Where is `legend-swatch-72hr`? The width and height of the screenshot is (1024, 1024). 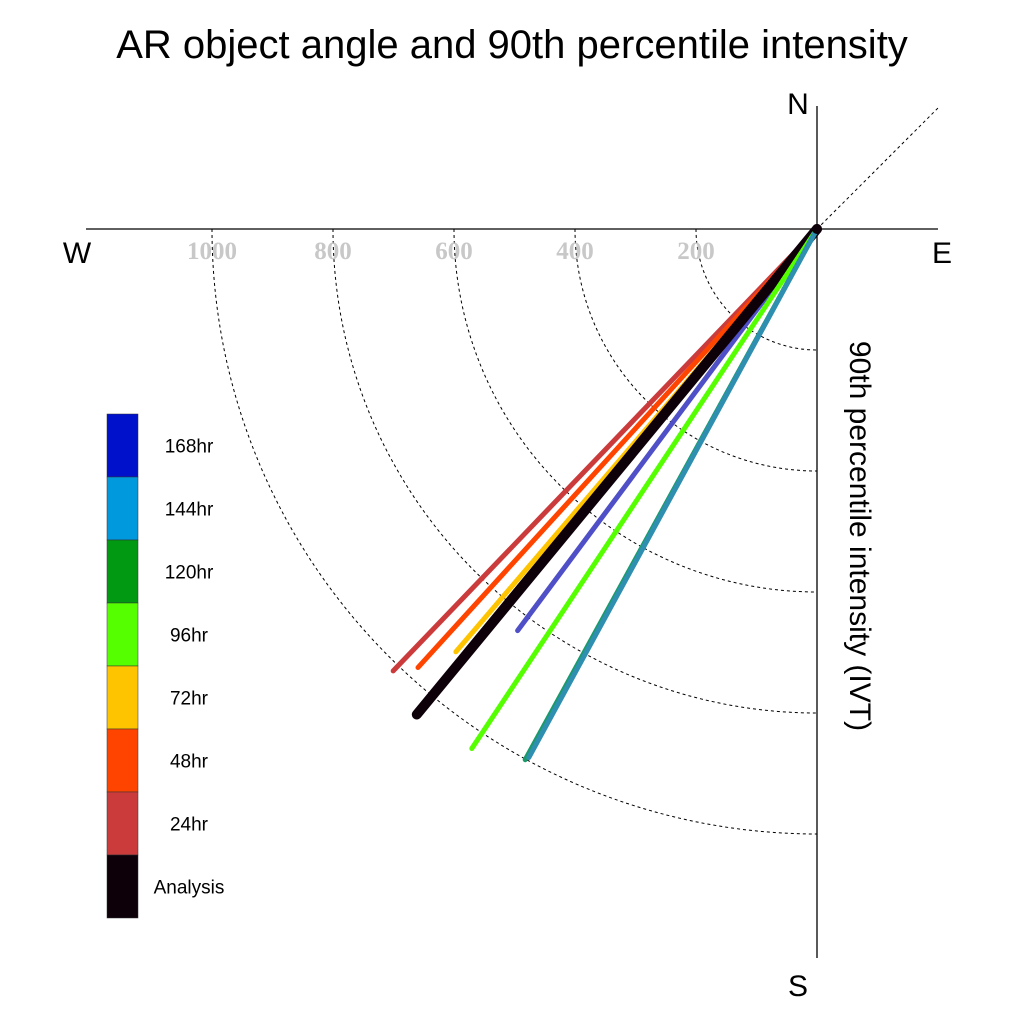 legend-swatch-72hr is located at coordinates (122, 697).